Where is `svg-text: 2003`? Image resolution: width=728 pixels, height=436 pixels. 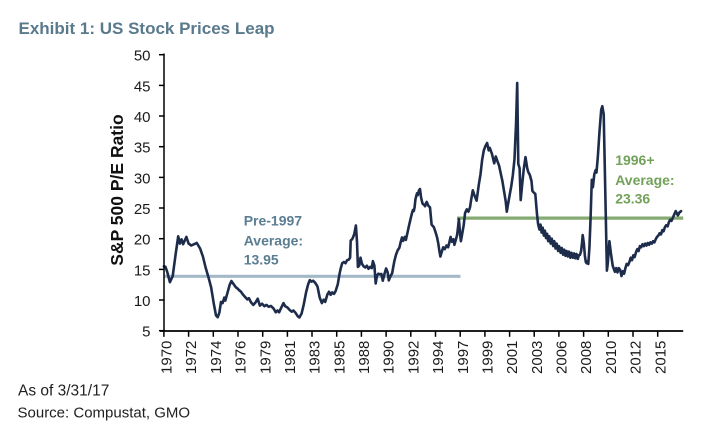 svg-text: 2003 is located at coordinates (537, 357).